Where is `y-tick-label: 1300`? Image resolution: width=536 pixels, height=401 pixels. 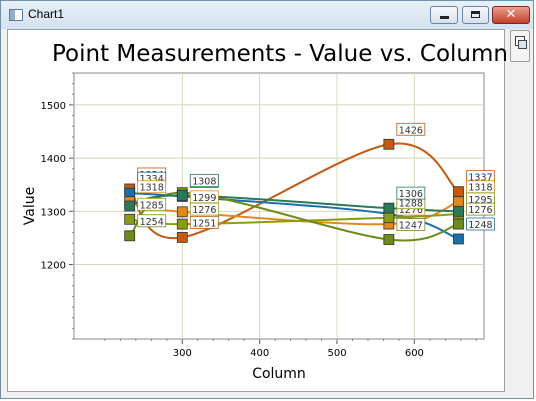 y-tick-label: 1300 is located at coordinates (53, 212).